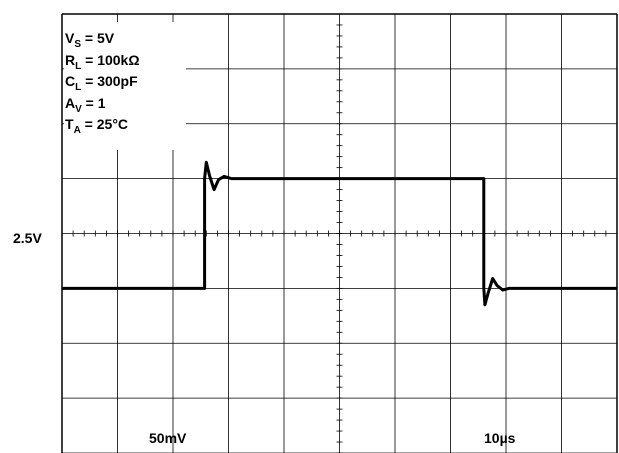 The image size is (619, 453). Describe the element at coordinates (27, 238) in the screenshot. I see `reference-level-label: 2.5V` at that location.